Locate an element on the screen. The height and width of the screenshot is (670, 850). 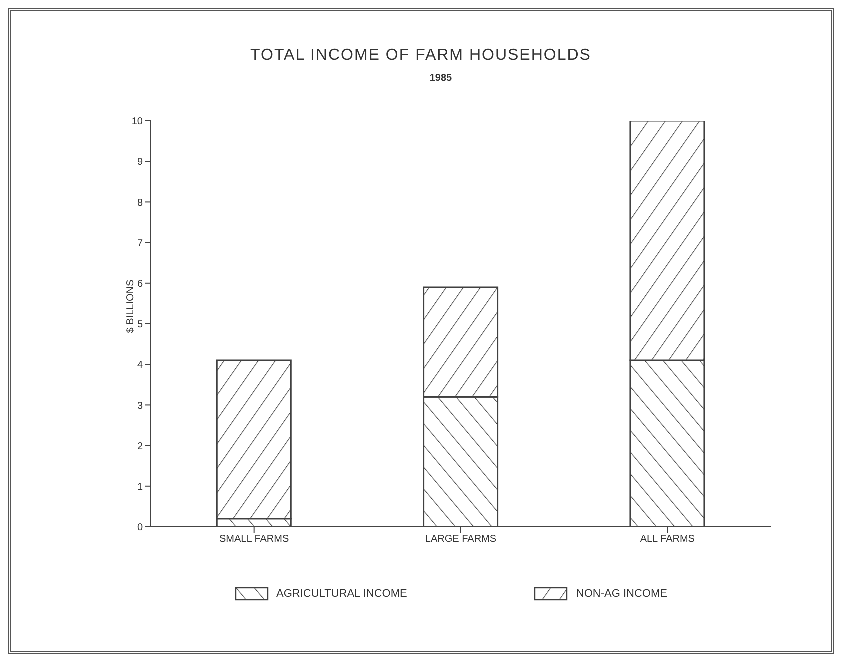
y-tick-label: 5 is located at coordinates (140, 325).